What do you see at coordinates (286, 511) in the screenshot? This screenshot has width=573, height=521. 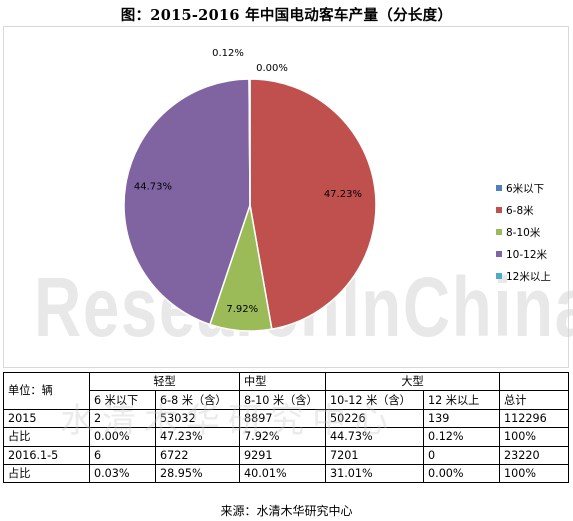 I see `source-note: 来源：水清木华研究中心` at bounding box center [286, 511].